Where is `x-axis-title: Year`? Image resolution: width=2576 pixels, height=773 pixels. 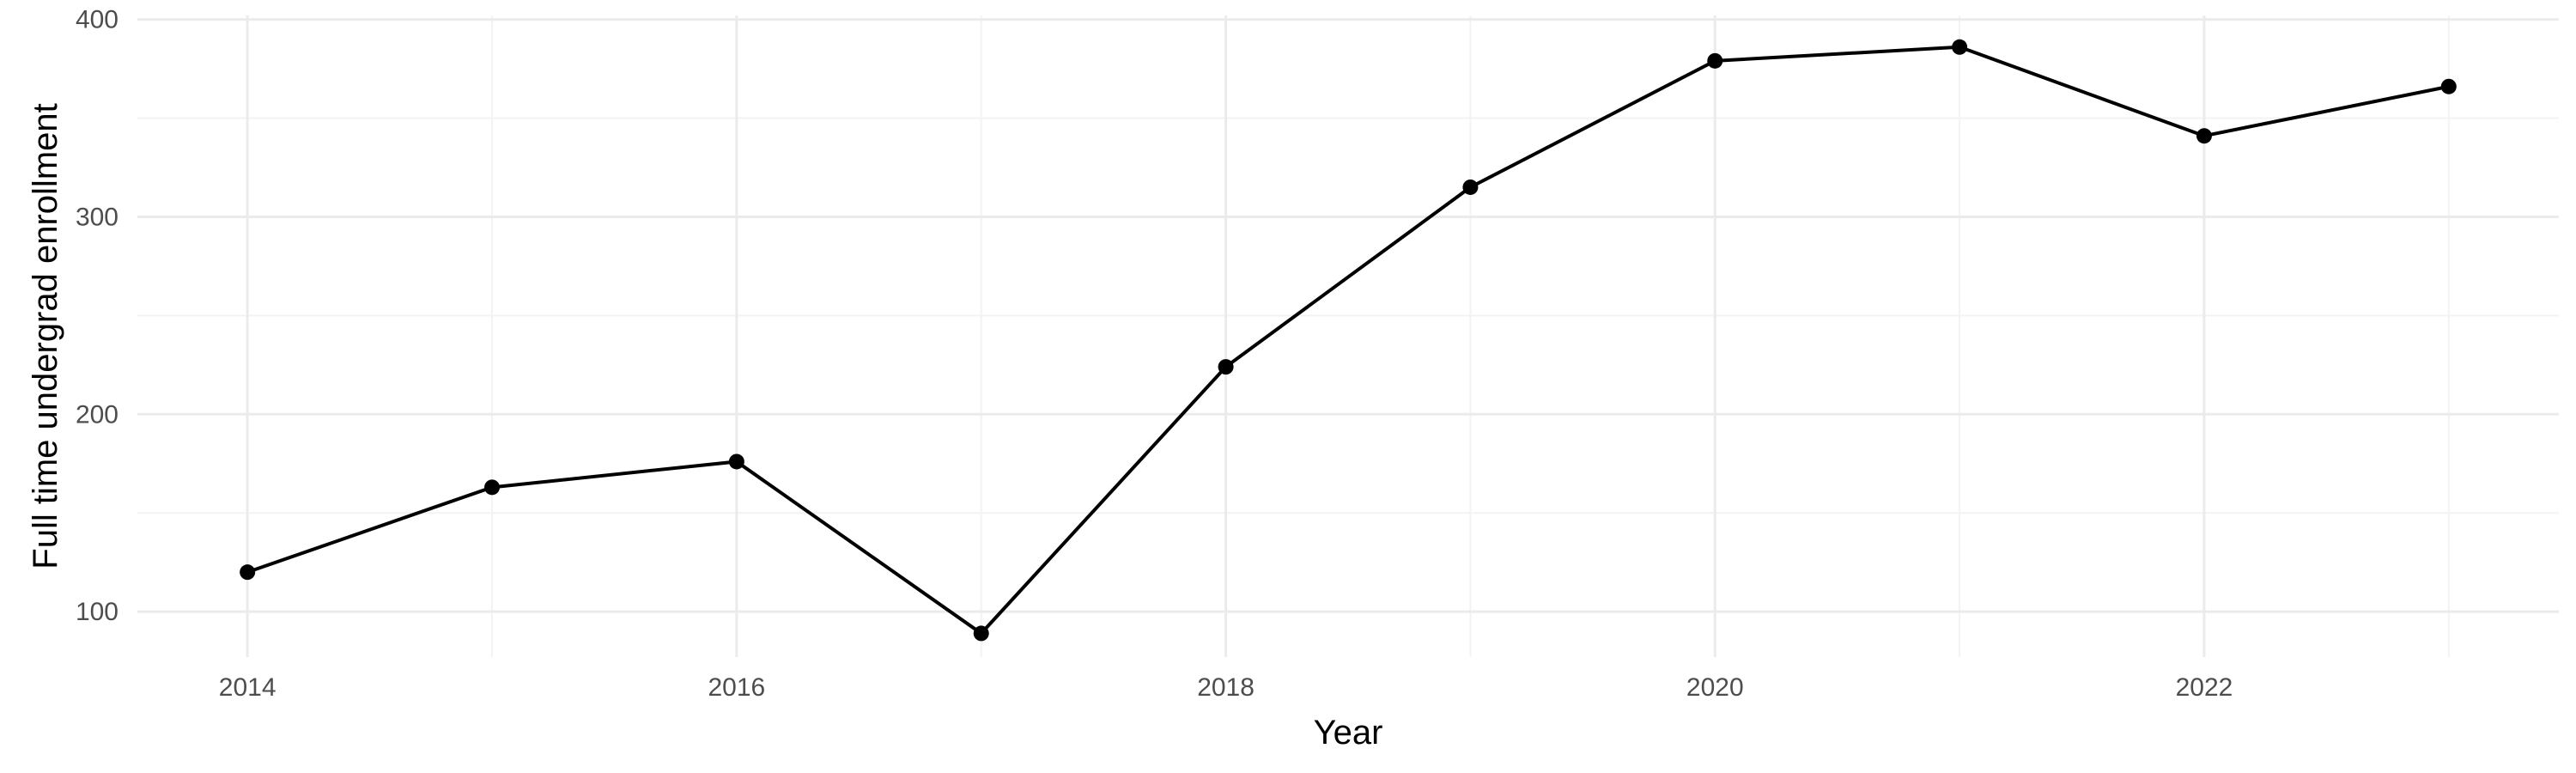
x-axis-title: Year is located at coordinates (1349, 733).